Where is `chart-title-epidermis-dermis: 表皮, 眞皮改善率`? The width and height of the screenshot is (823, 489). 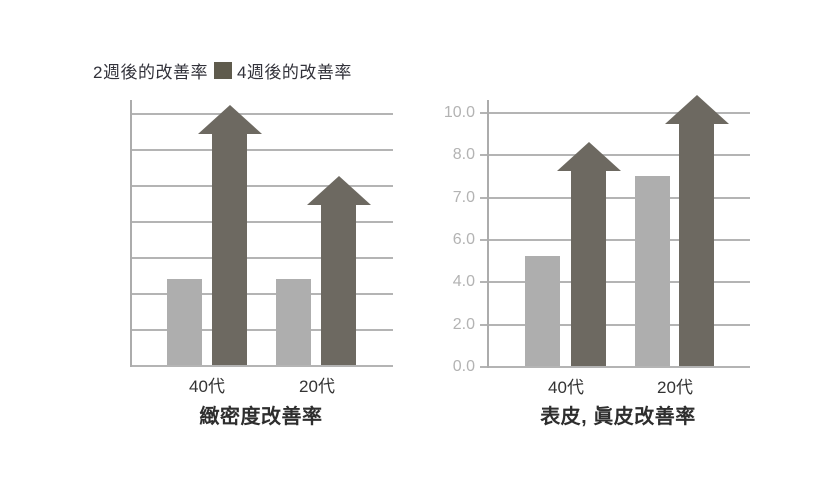 chart-title-epidermis-dermis: 表皮, 眞皮改善率 is located at coordinates (618, 417).